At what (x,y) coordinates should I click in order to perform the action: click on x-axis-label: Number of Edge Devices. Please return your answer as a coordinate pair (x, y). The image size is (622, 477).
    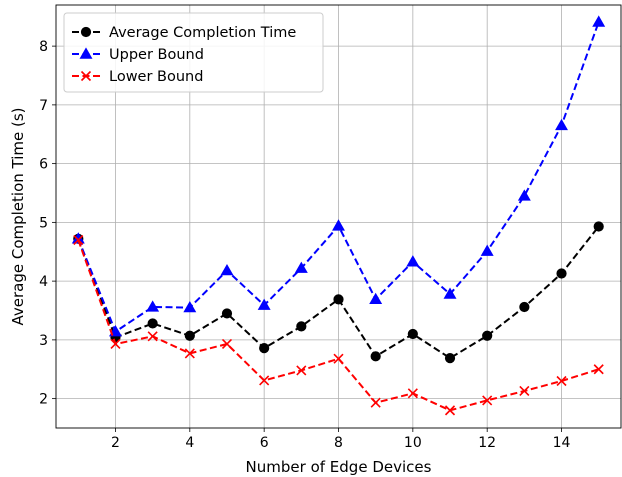
    Looking at the image, I should click on (339, 467).